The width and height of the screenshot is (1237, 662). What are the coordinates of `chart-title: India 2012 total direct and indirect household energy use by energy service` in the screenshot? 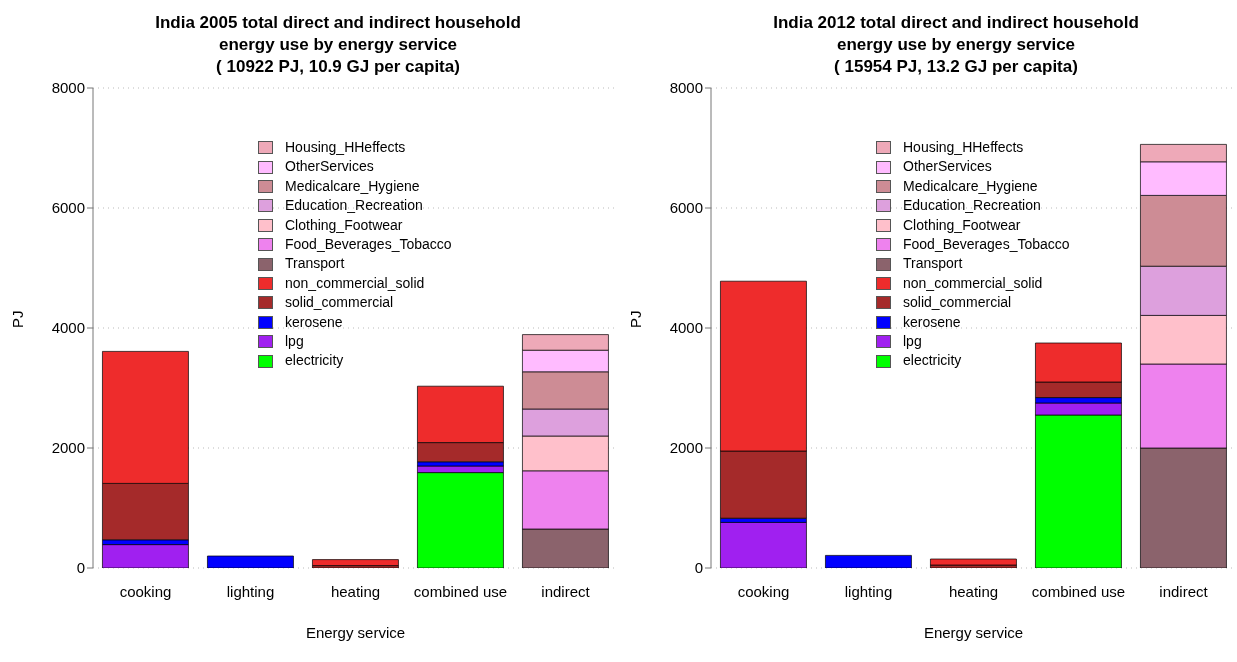 It's located at (956, 34).